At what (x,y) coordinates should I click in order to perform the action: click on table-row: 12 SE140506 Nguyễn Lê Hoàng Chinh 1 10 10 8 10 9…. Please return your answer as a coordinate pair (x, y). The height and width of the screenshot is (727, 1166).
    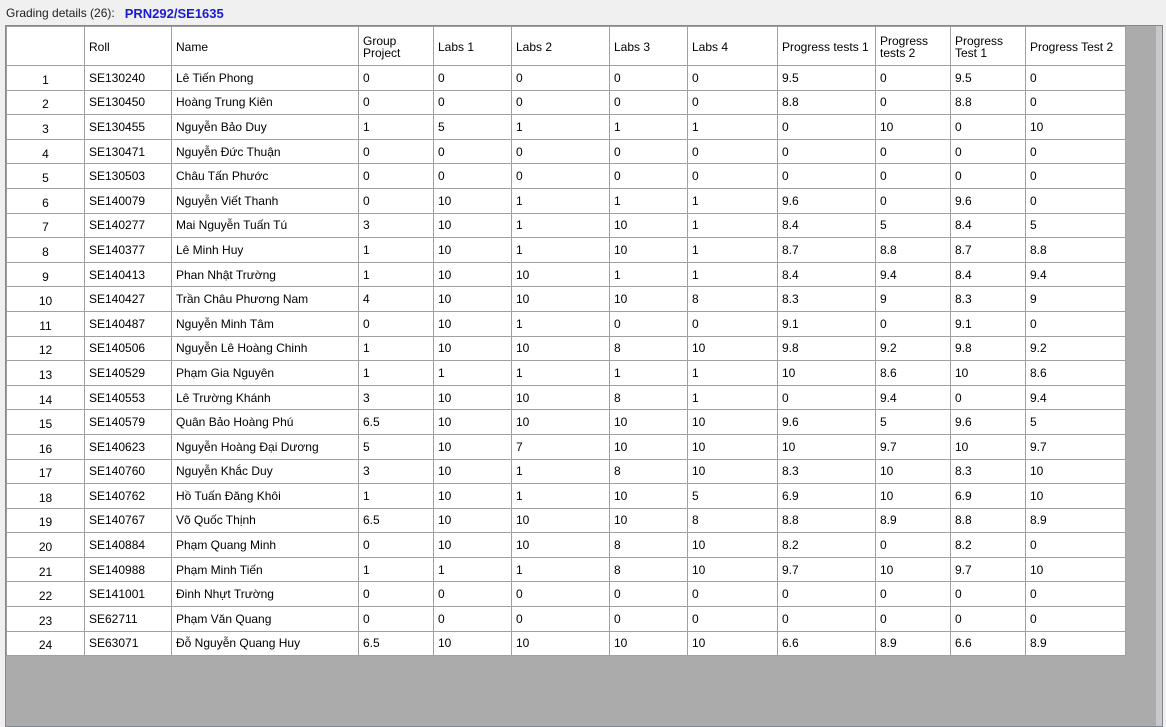
    Looking at the image, I should click on (566, 348).